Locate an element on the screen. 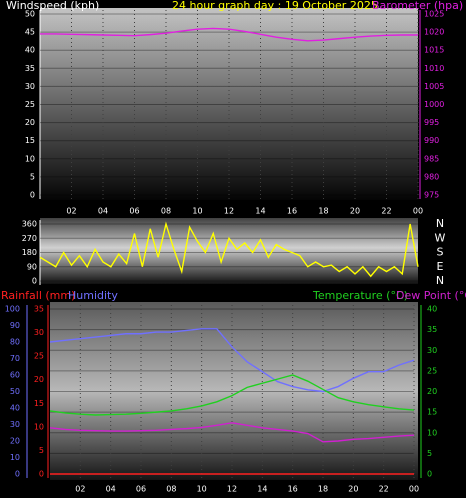 This screenshot has width=466, height=498. y3-tick-label: 30 is located at coordinates (432, 350).